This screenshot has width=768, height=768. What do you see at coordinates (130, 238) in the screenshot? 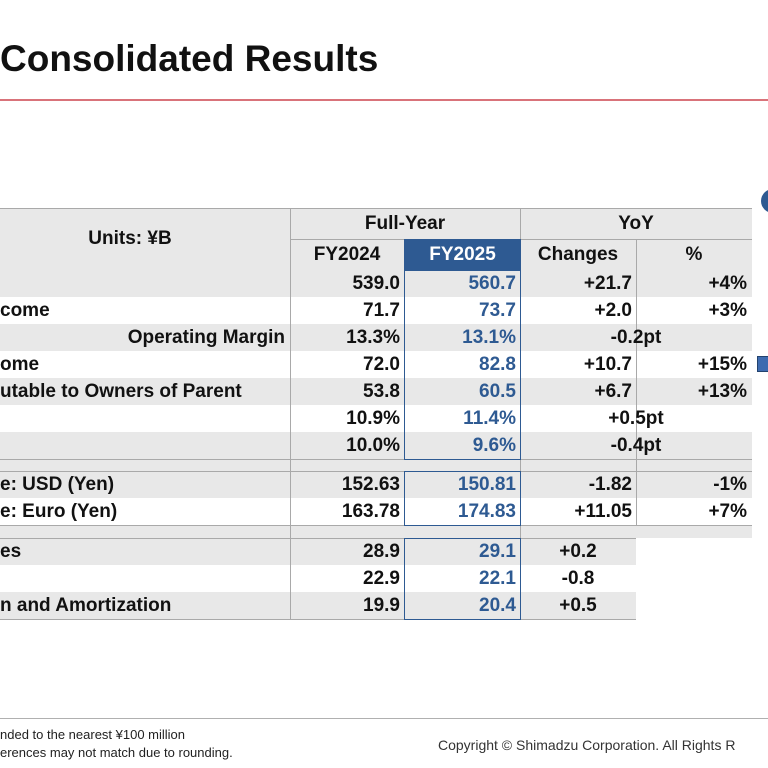
I see `units-label: Units: ¥B` at bounding box center [130, 238].